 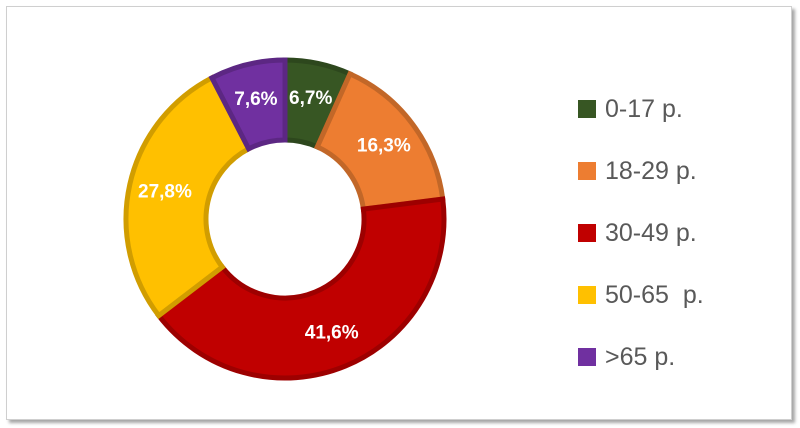 I want to click on legend-item-0: 0-17 р., so click(x=678, y=109).